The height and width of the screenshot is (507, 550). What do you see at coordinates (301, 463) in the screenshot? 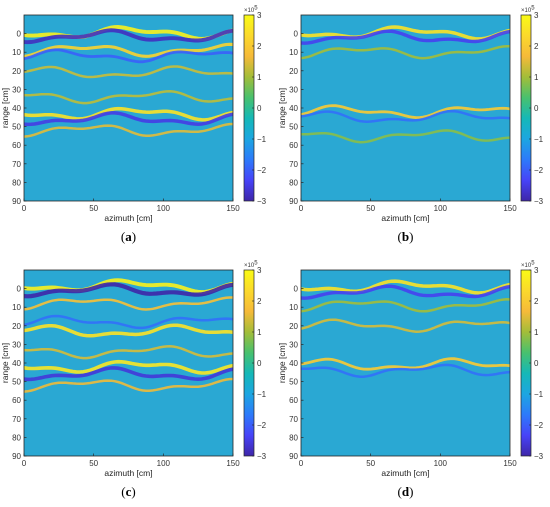
I see `x-tick-label-0: 0` at bounding box center [301, 463].